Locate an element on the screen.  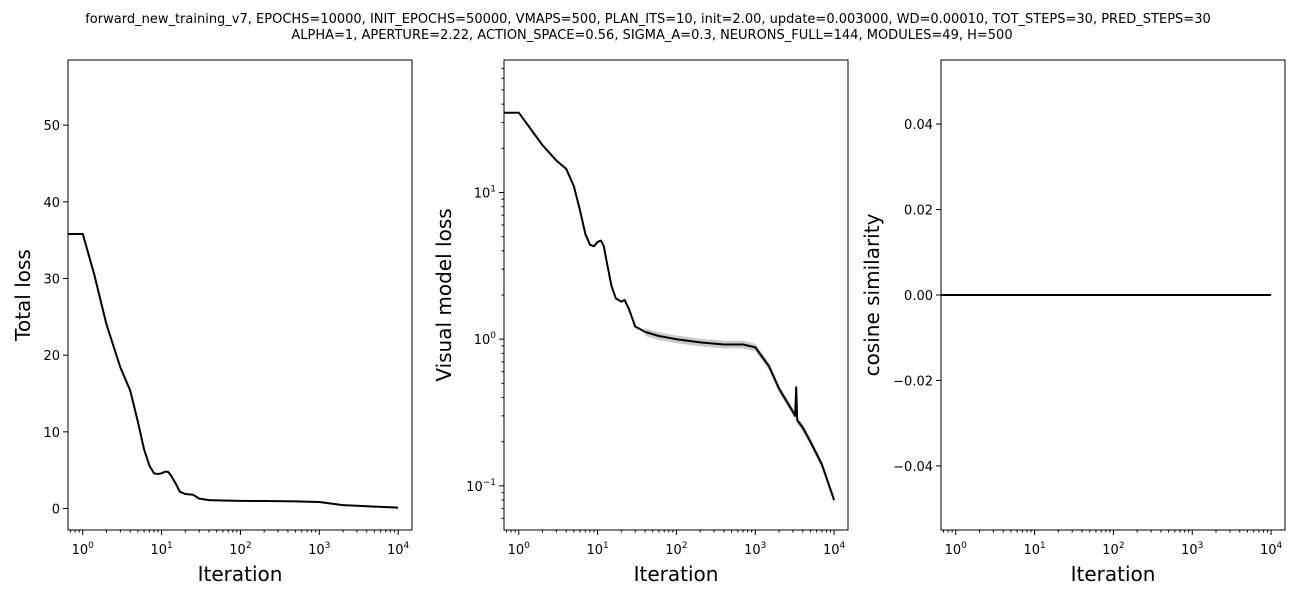
y-tick-label: 10⁰ is located at coordinates (485, 339).